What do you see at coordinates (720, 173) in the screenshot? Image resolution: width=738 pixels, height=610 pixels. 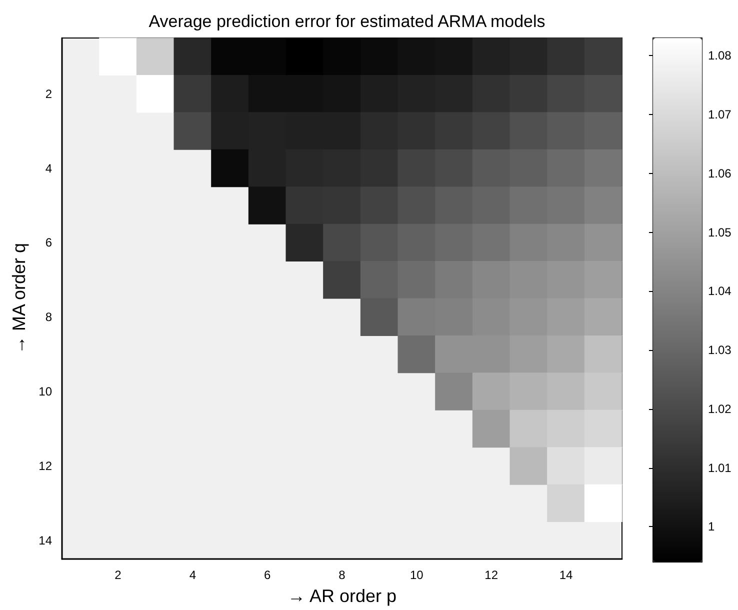 I see `color-bar-label: 1.06` at bounding box center [720, 173].